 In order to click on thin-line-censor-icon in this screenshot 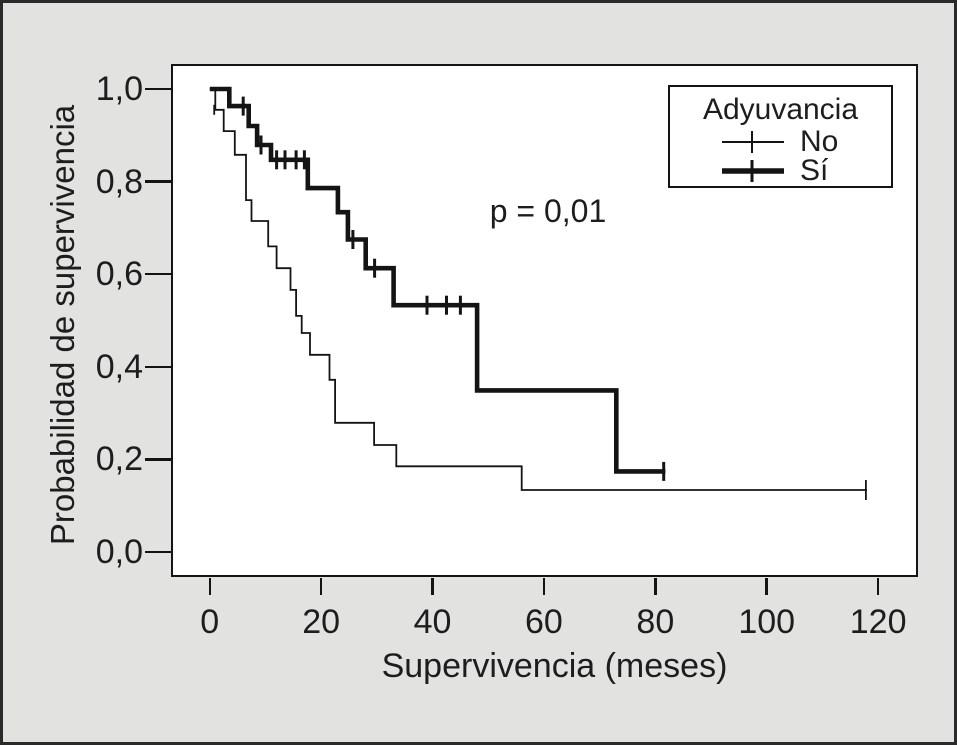, I will do `click(753, 141)`.